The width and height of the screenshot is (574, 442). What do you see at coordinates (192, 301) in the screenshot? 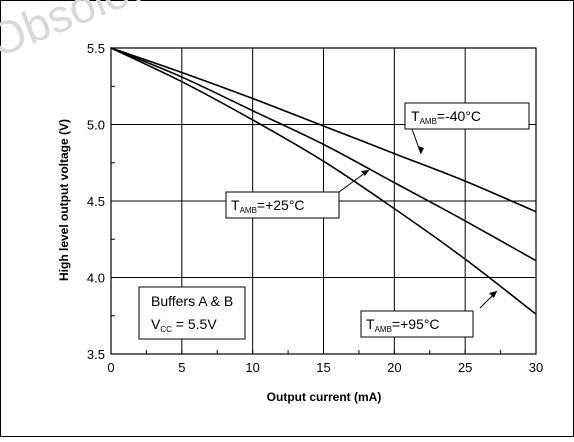
I see `info-box-title: Buffers A & B` at bounding box center [192, 301].